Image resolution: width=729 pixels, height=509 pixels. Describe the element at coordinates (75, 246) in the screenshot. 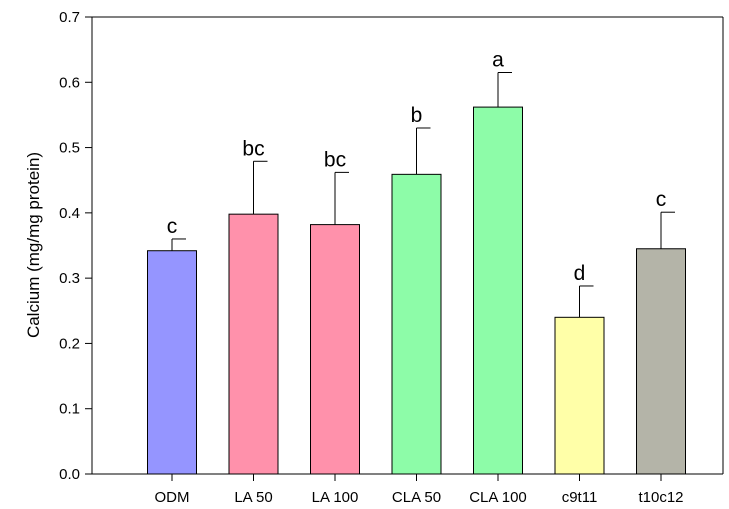

I see `y-ticks-layer: 0.0 0.1 0.2 0.3 0.4 0.5 0.6 0.7` at that location.